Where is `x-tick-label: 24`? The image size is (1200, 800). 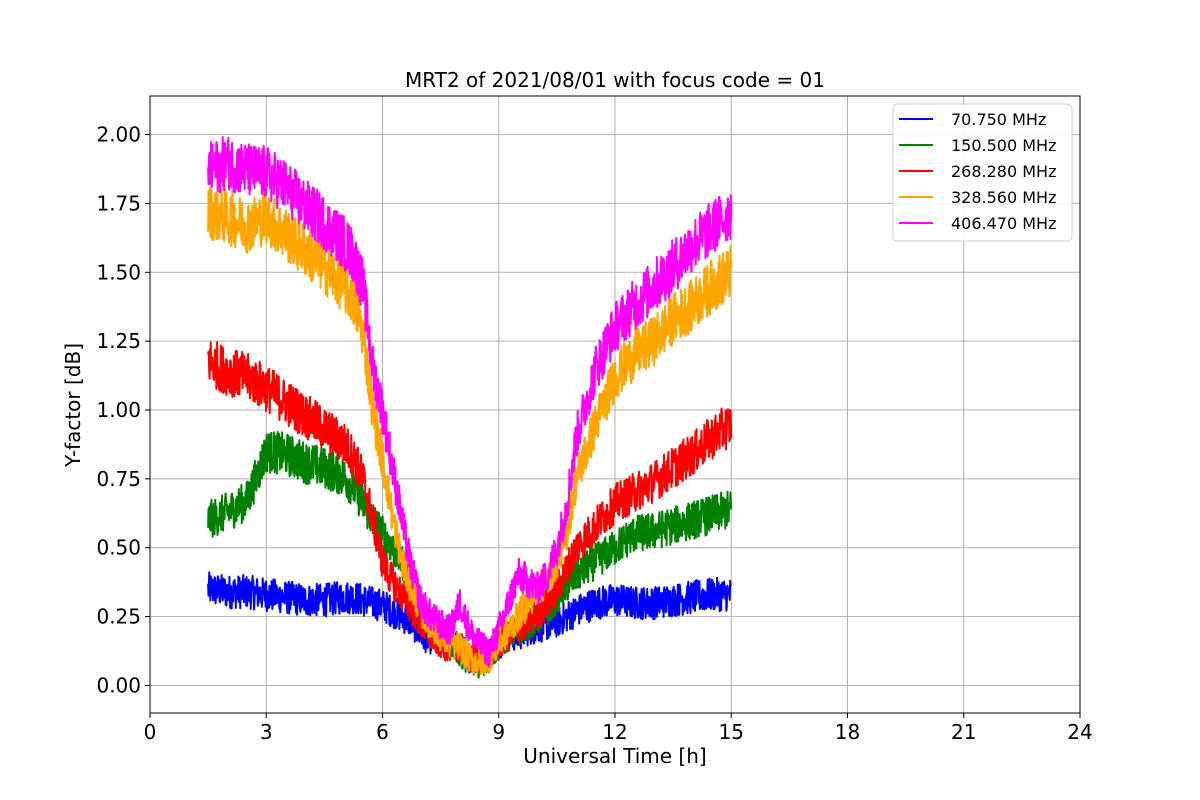 x-tick-label: 24 is located at coordinates (1079, 732).